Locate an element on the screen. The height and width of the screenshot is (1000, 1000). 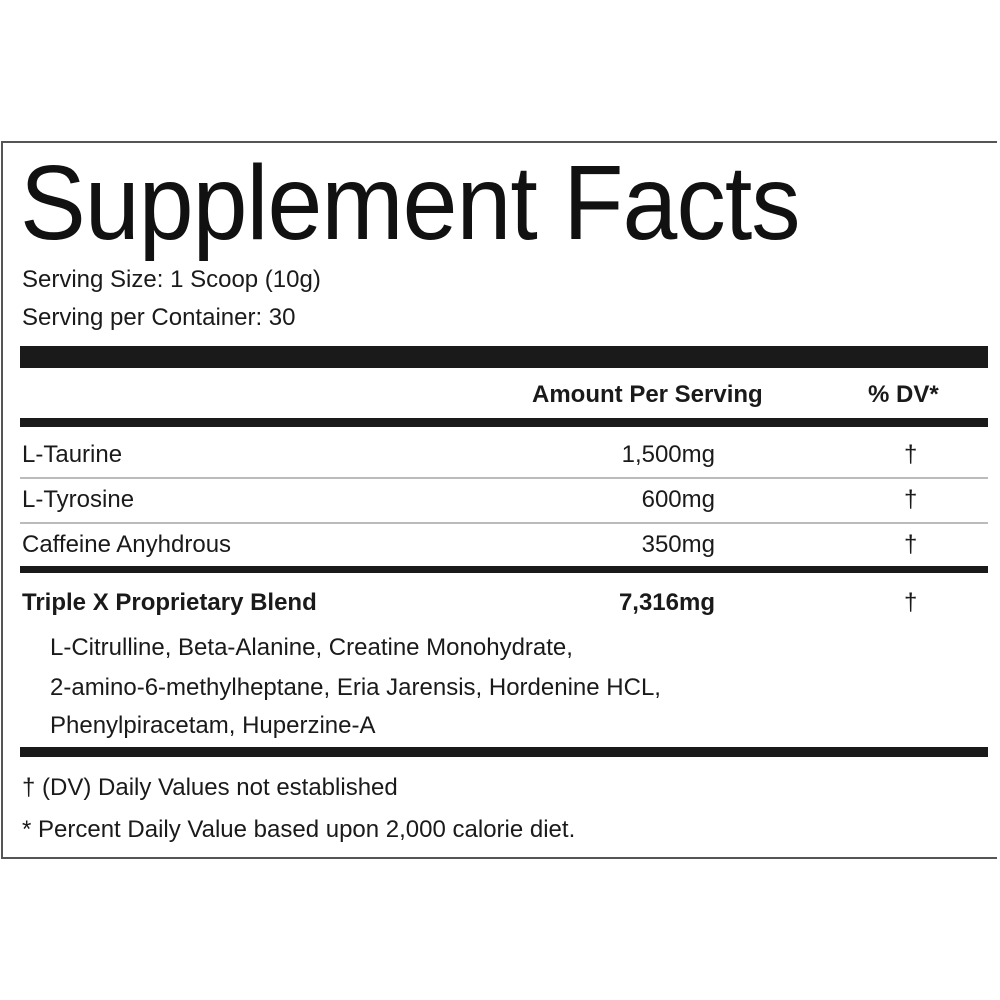
header-amount: Amount Per Serving is located at coordinates (647, 394).